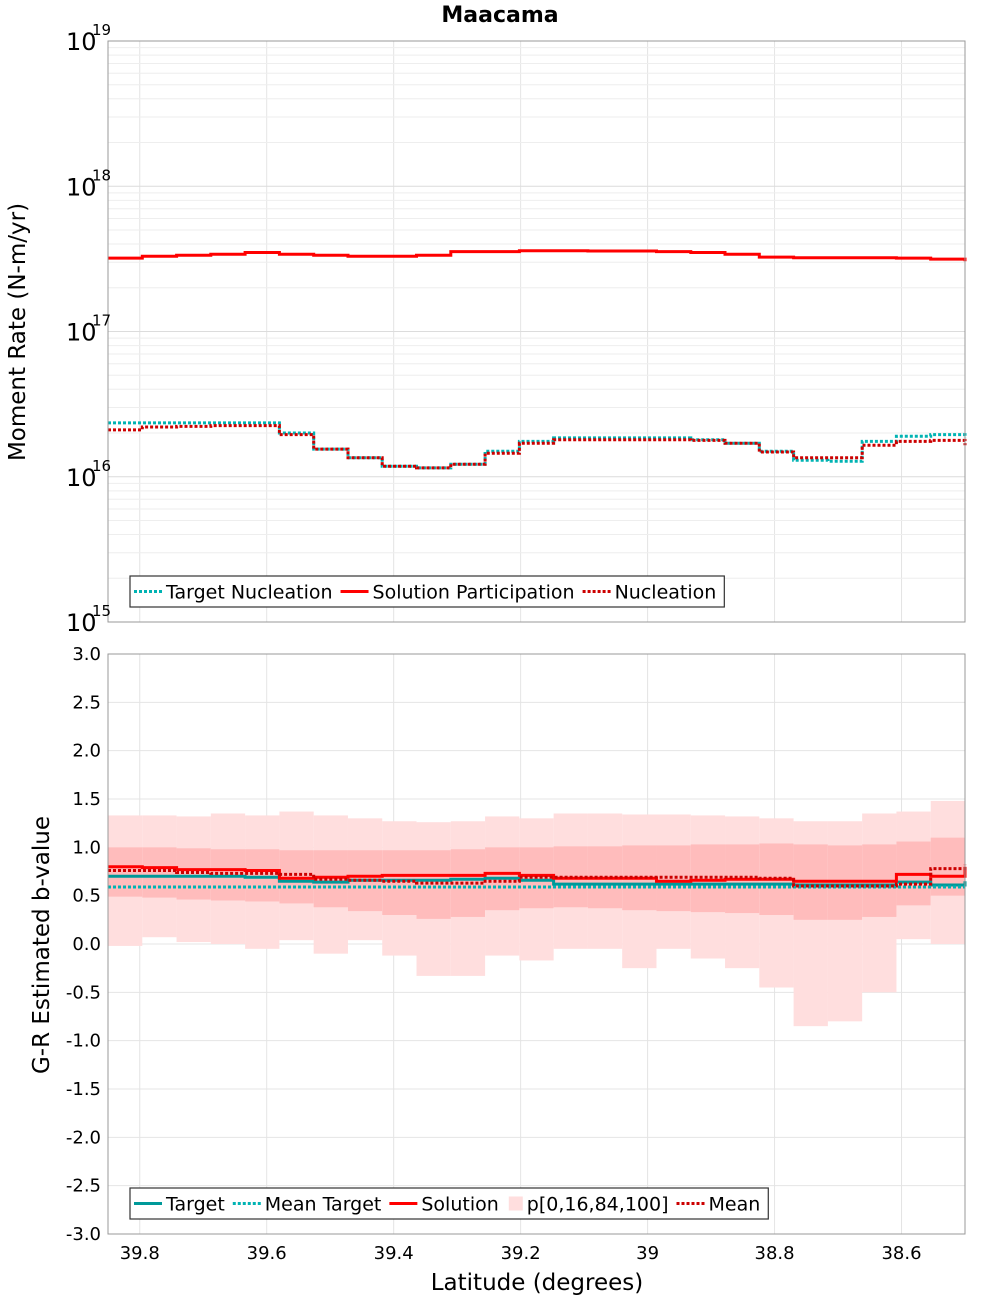  What do you see at coordinates (647, 1253) in the screenshot?
I see `x-tick-label: 39` at bounding box center [647, 1253].